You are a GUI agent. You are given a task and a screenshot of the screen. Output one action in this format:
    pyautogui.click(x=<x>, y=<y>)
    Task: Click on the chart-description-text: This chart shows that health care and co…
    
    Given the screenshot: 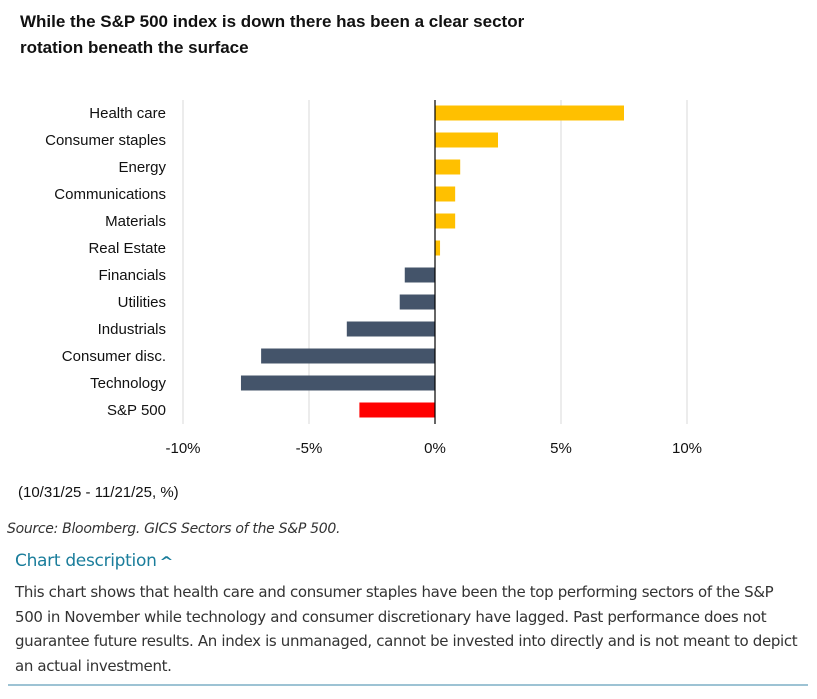 What is the action you would take?
    pyautogui.click(x=406, y=629)
    